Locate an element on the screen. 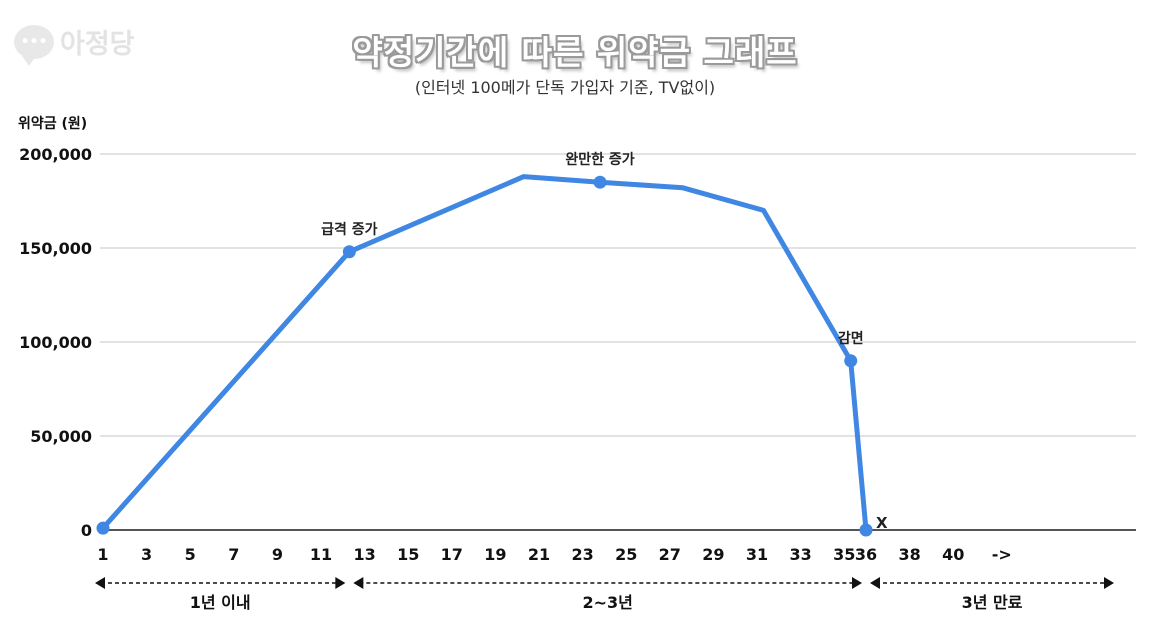 The width and height of the screenshot is (1170, 634). y-tick-labels: 0 50,000 100,000 150,000 200,000 is located at coordinates (55, 342).